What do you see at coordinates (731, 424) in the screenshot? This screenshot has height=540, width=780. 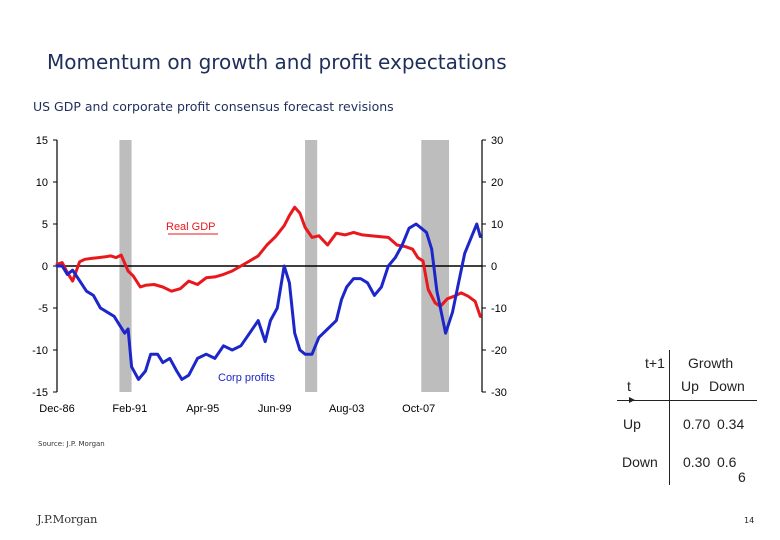 I see `matrix-cell-up-down: 0.34` at bounding box center [731, 424].